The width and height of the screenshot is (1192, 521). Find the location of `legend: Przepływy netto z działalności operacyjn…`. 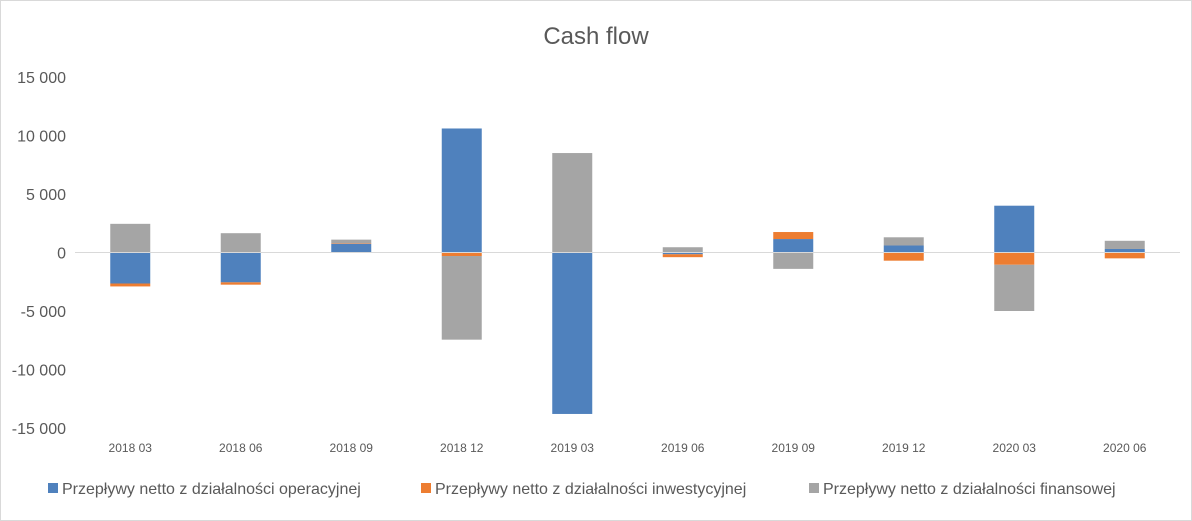

legend: Przepływy netto z działalności operacyjn… is located at coordinates (582, 489).